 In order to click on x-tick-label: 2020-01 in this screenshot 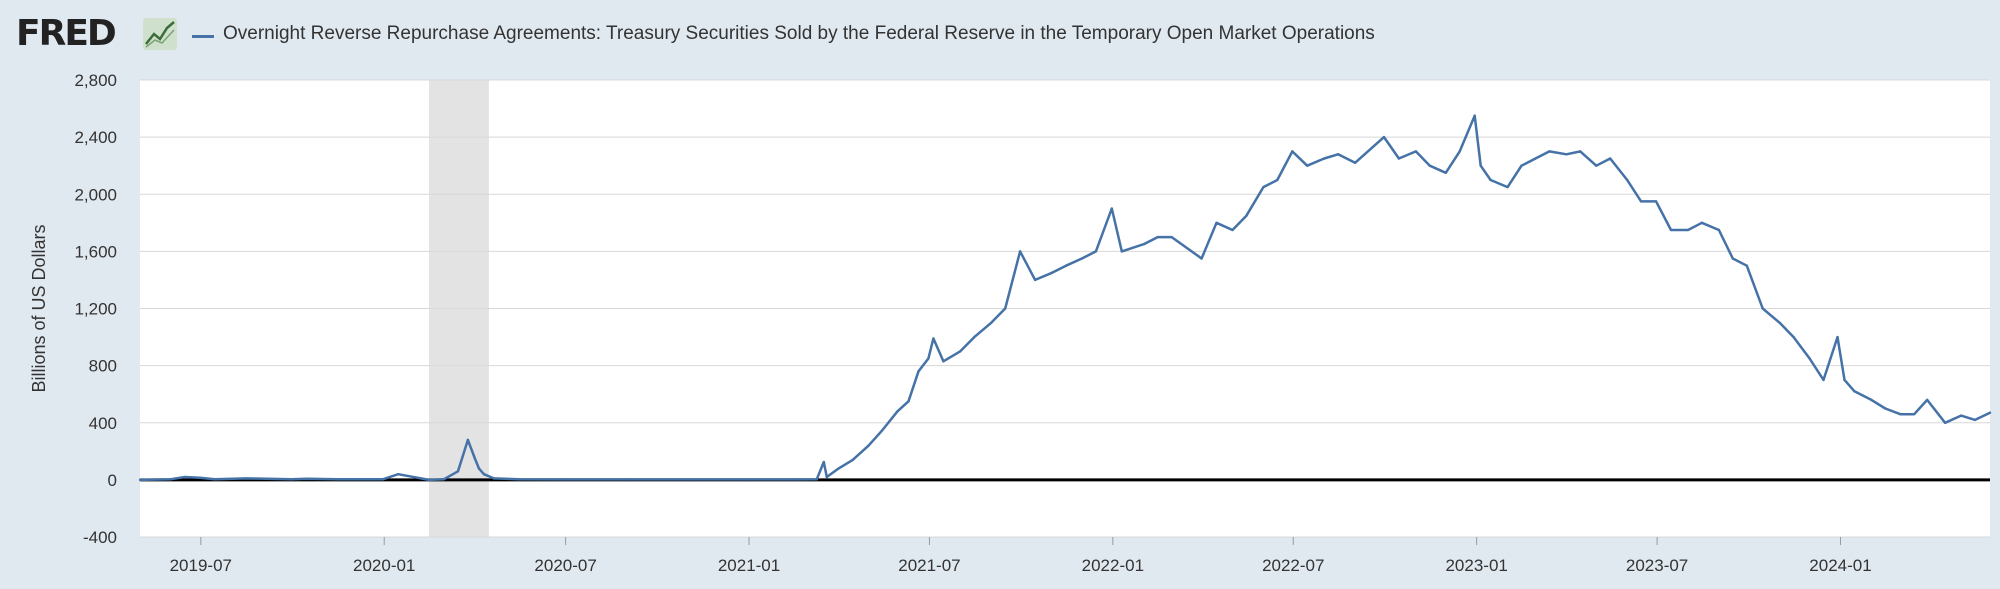, I will do `click(384, 565)`.